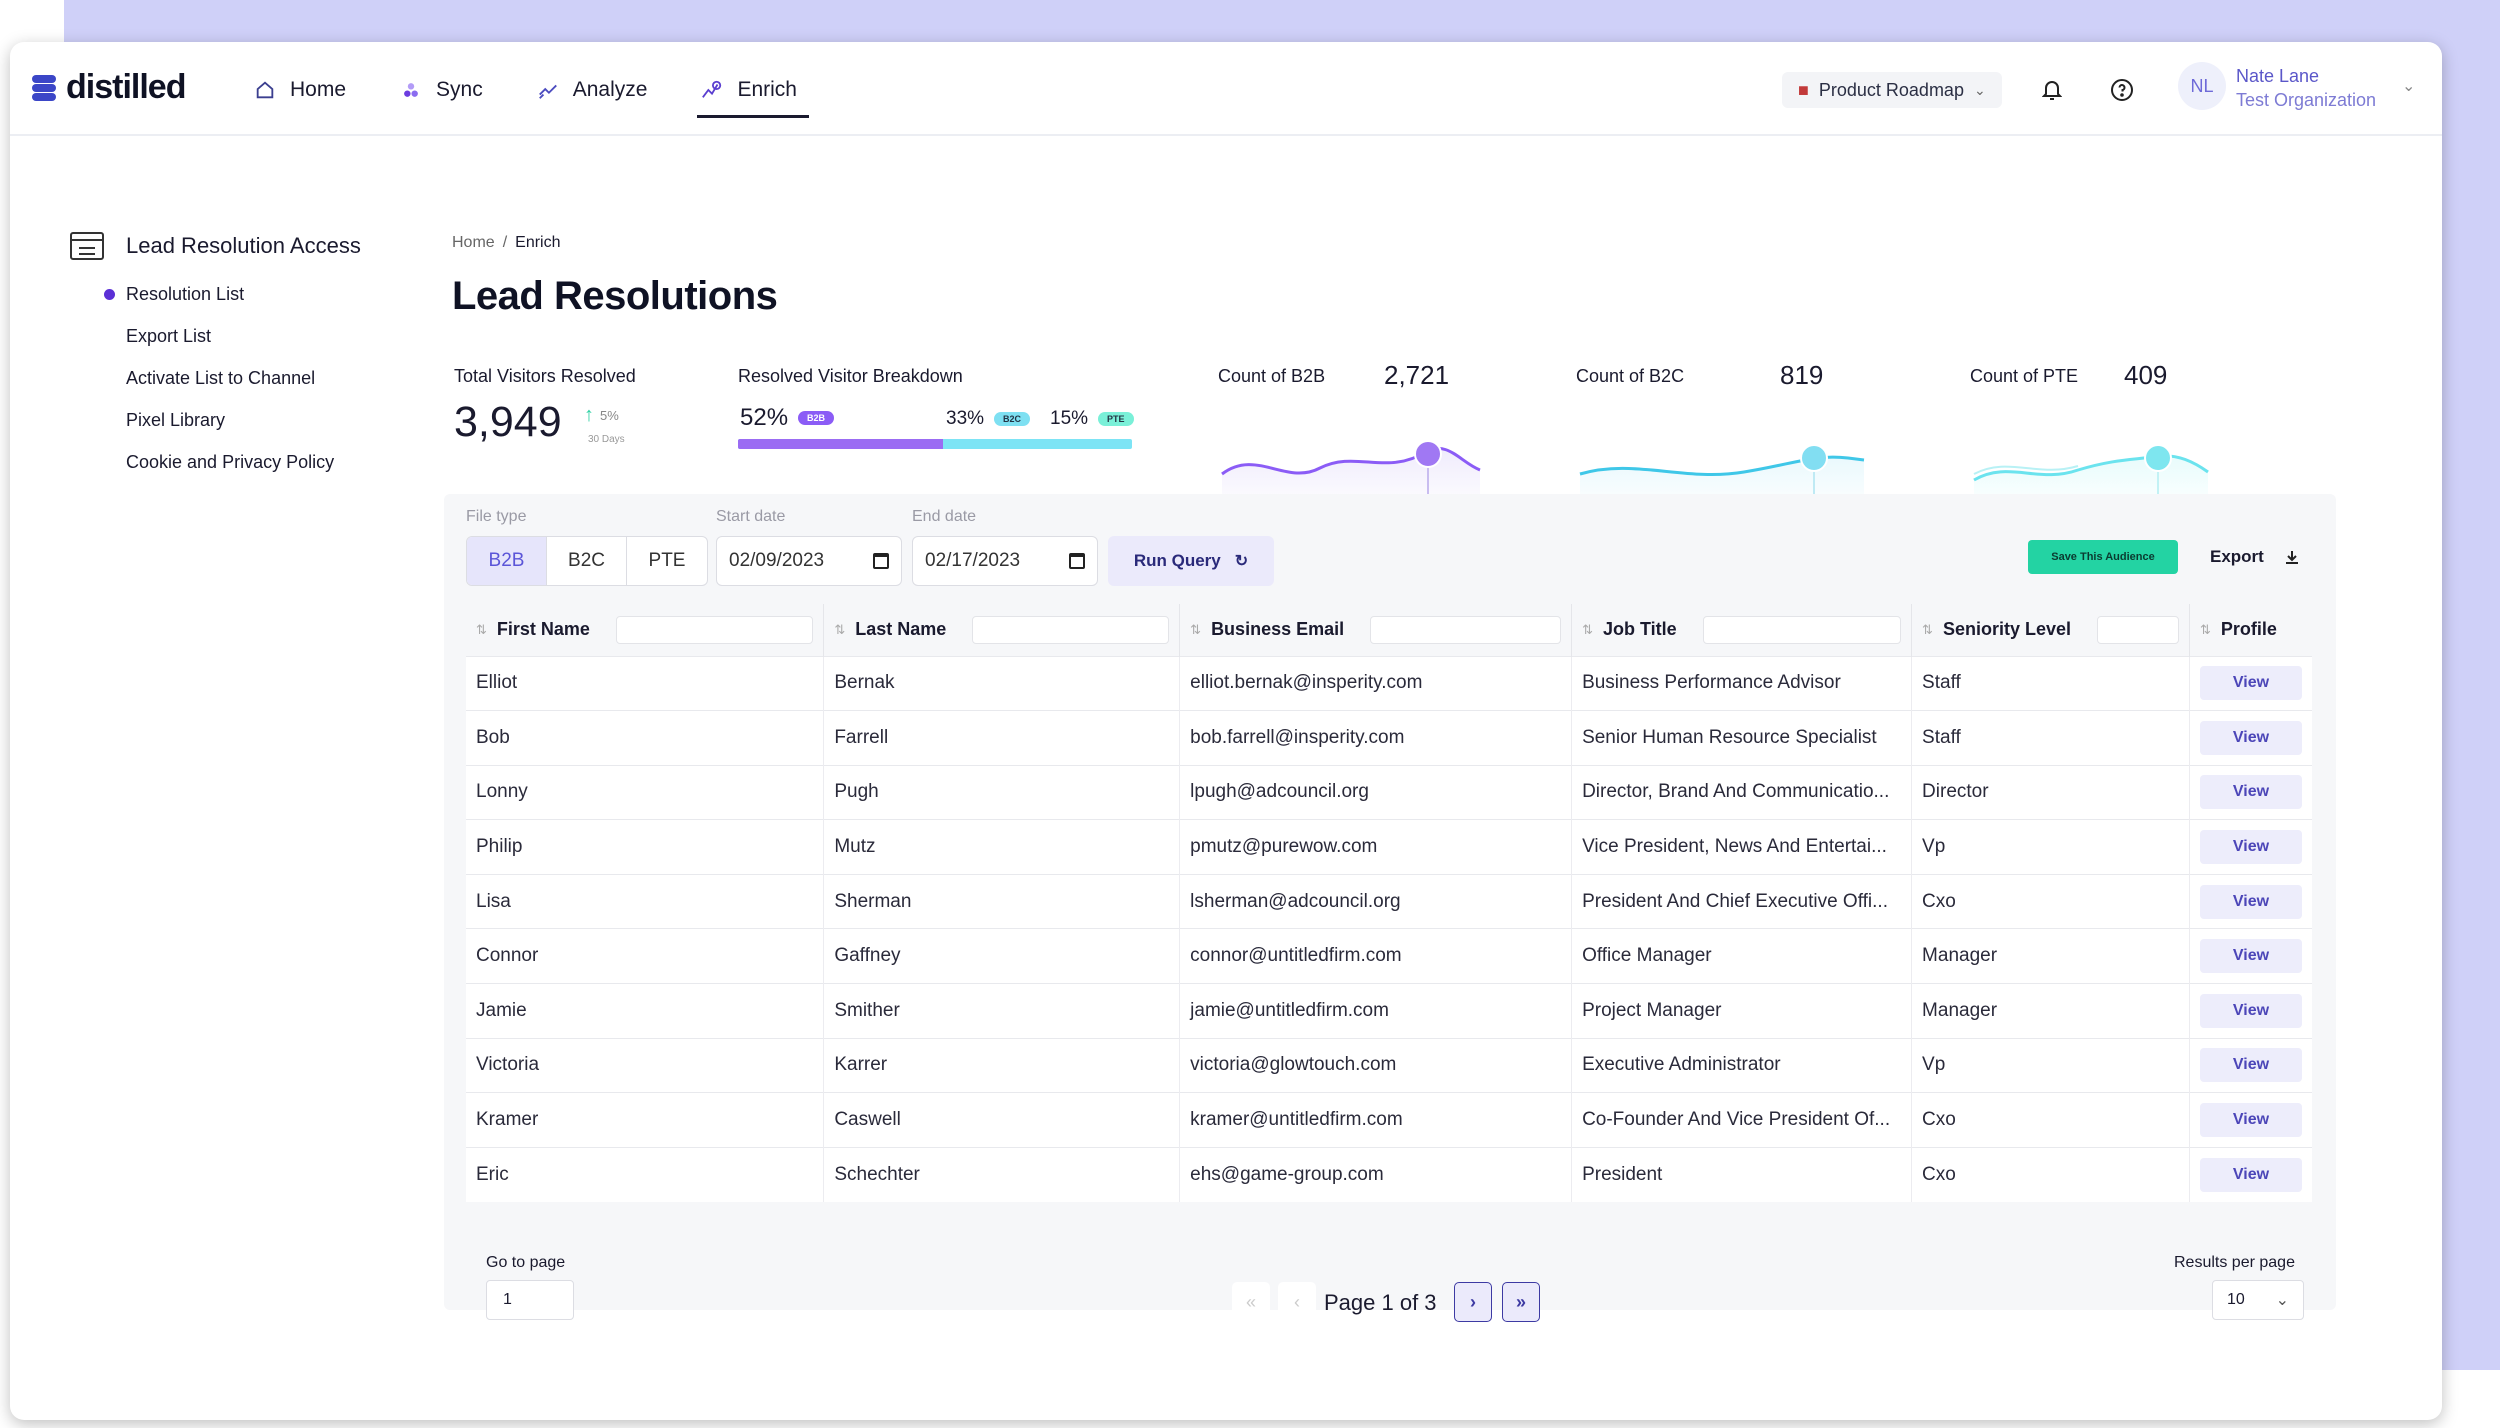 The image size is (2500, 1428). Describe the element at coordinates (530, 1300) in the screenshot. I see `goto-page-input: 1` at that location.